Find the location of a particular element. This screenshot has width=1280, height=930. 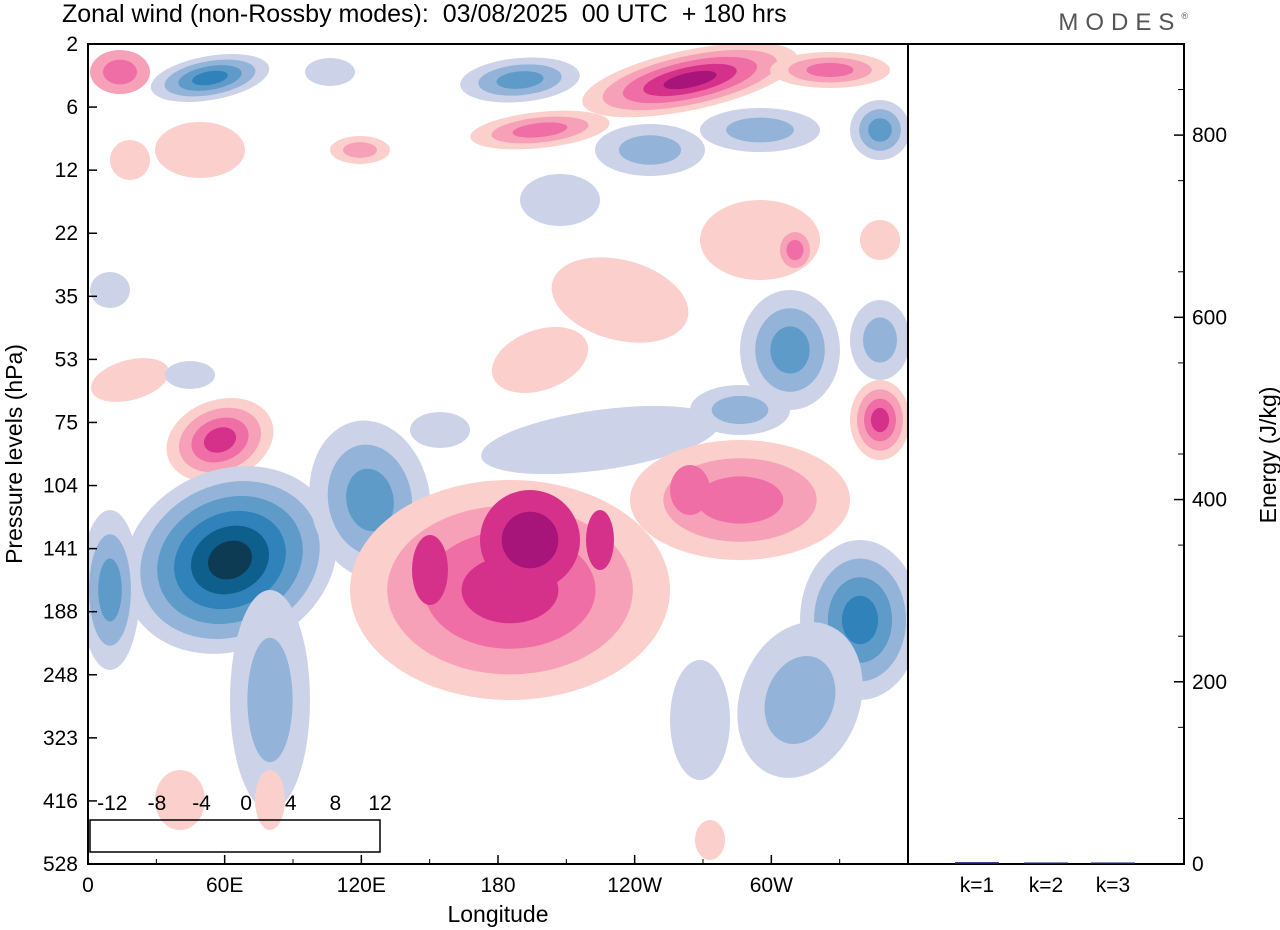

energy-tick-label: 600 is located at coordinates (1209, 317).